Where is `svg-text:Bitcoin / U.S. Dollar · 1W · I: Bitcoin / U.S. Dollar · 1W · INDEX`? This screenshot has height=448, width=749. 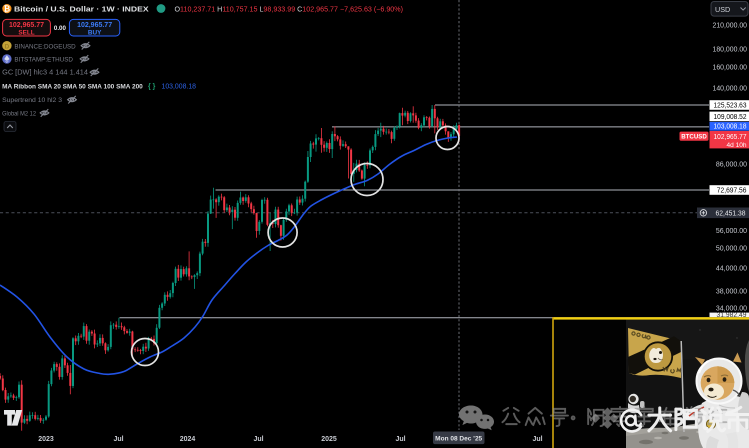 svg-text:Bitcoin / U.S. Dollar · 1W · I: Bitcoin / U.S. Dollar · 1W · INDEX is located at coordinates (81, 8).